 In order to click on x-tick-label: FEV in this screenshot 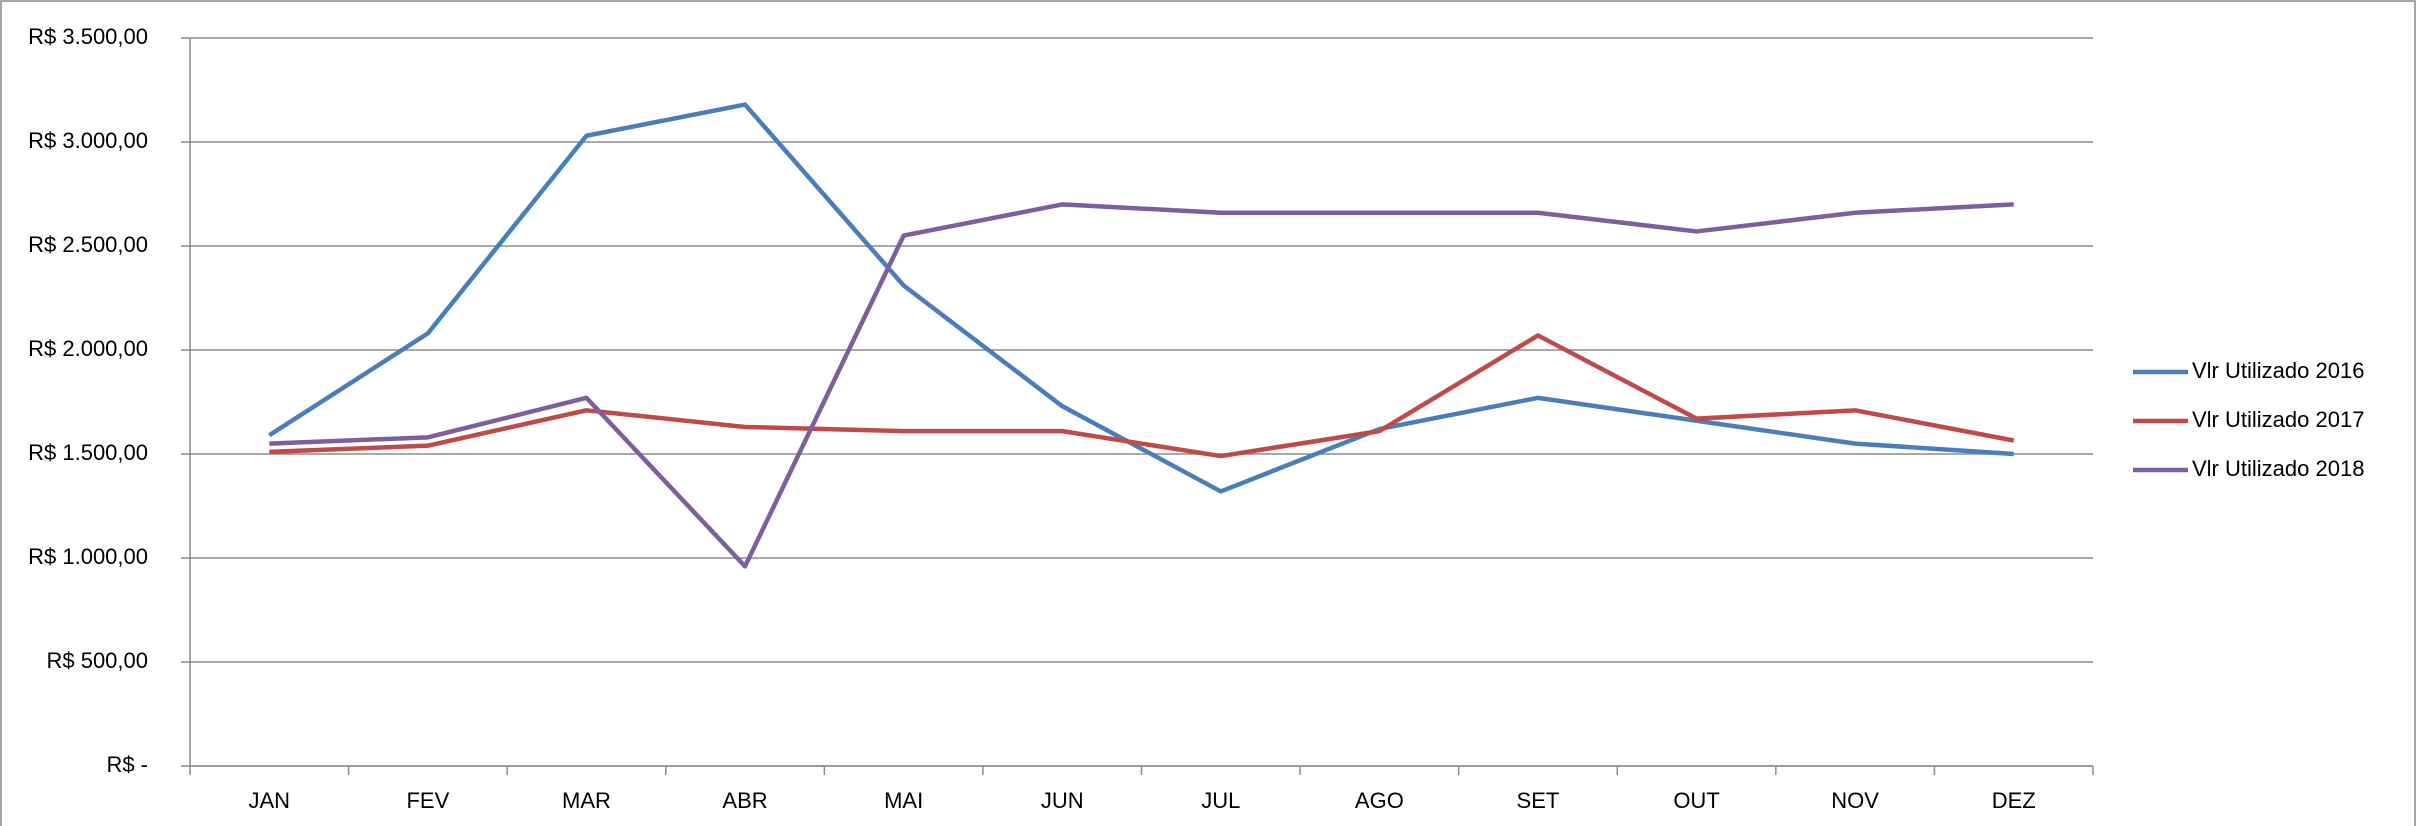, I will do `click(427, 800)`.